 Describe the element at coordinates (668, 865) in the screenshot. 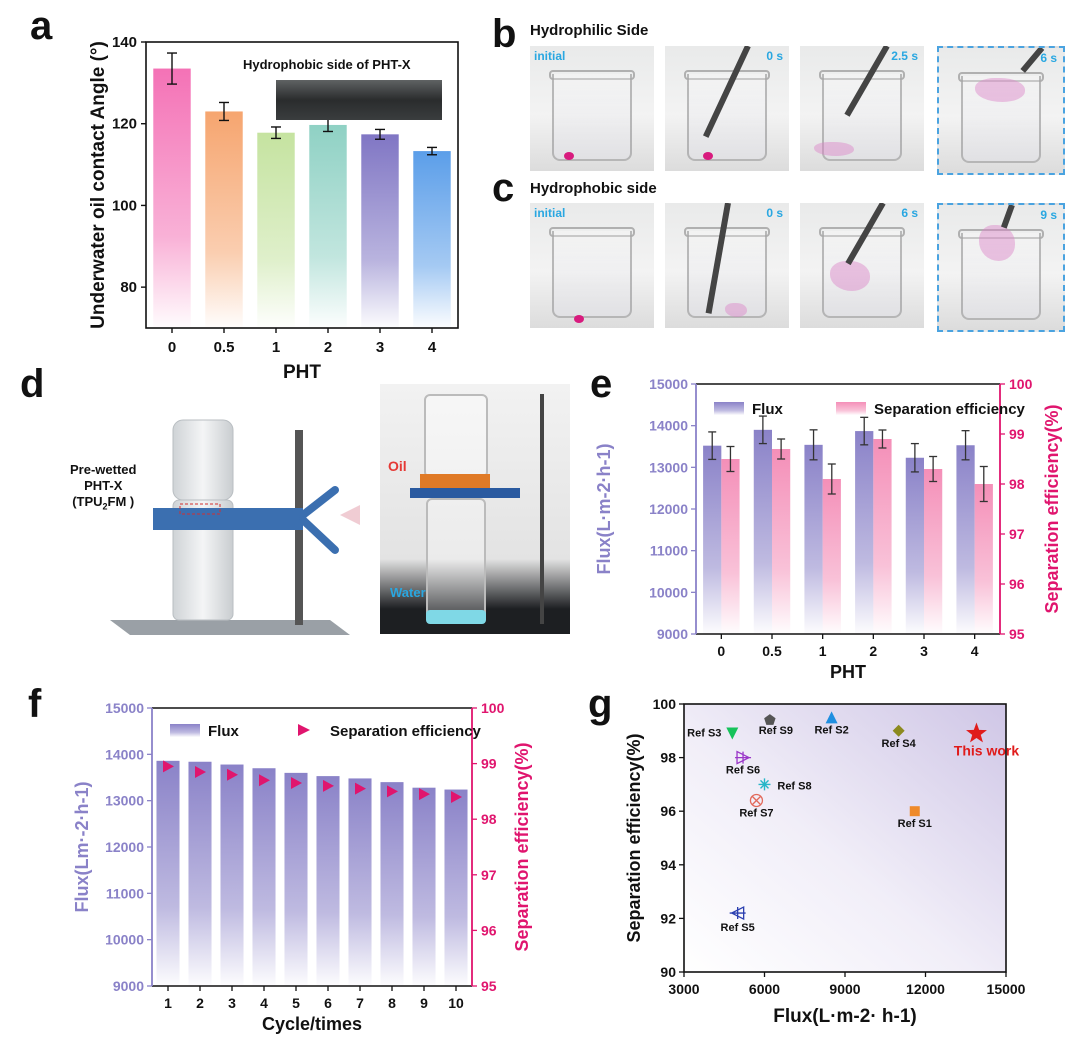

I see `y-tick-label: 94` at that location.